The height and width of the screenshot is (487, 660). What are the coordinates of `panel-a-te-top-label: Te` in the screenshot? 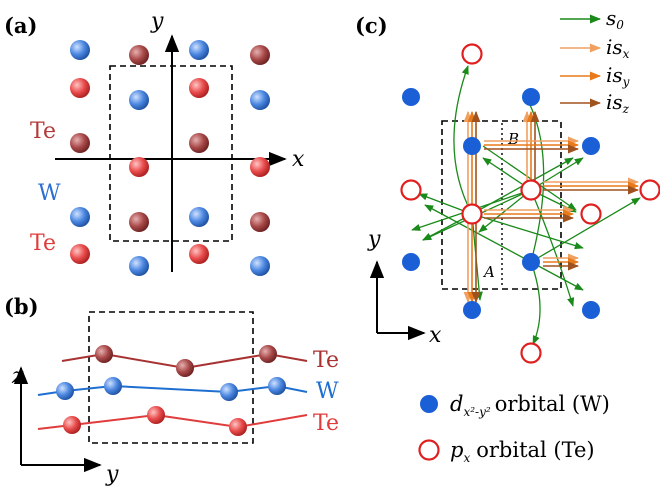 It's located at (43, 131).